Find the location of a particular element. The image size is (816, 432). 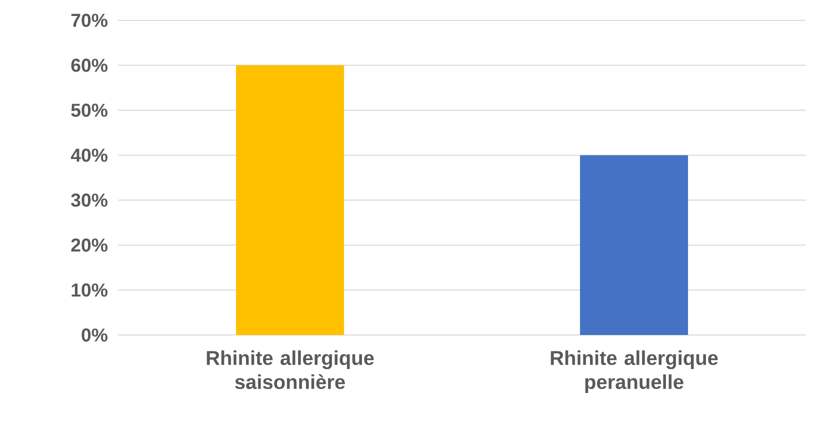

y-tick-label: 0% is located at coordinates (95, 335).